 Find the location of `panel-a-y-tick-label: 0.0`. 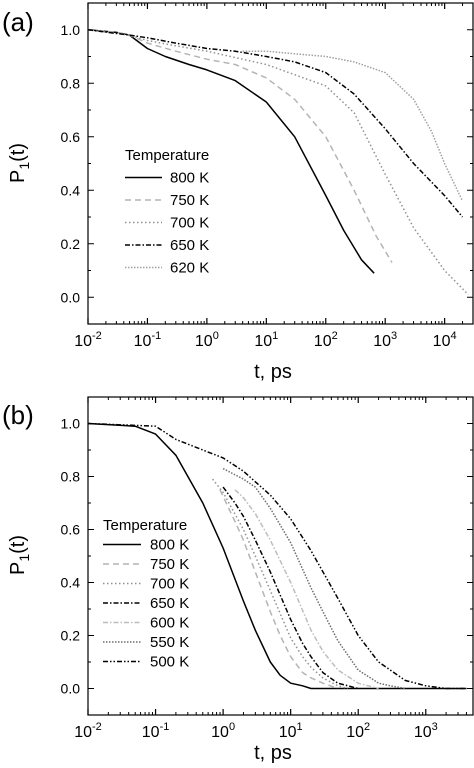

panel-a-y-tick-label: 0.0 is located at coordinates (71, 297).